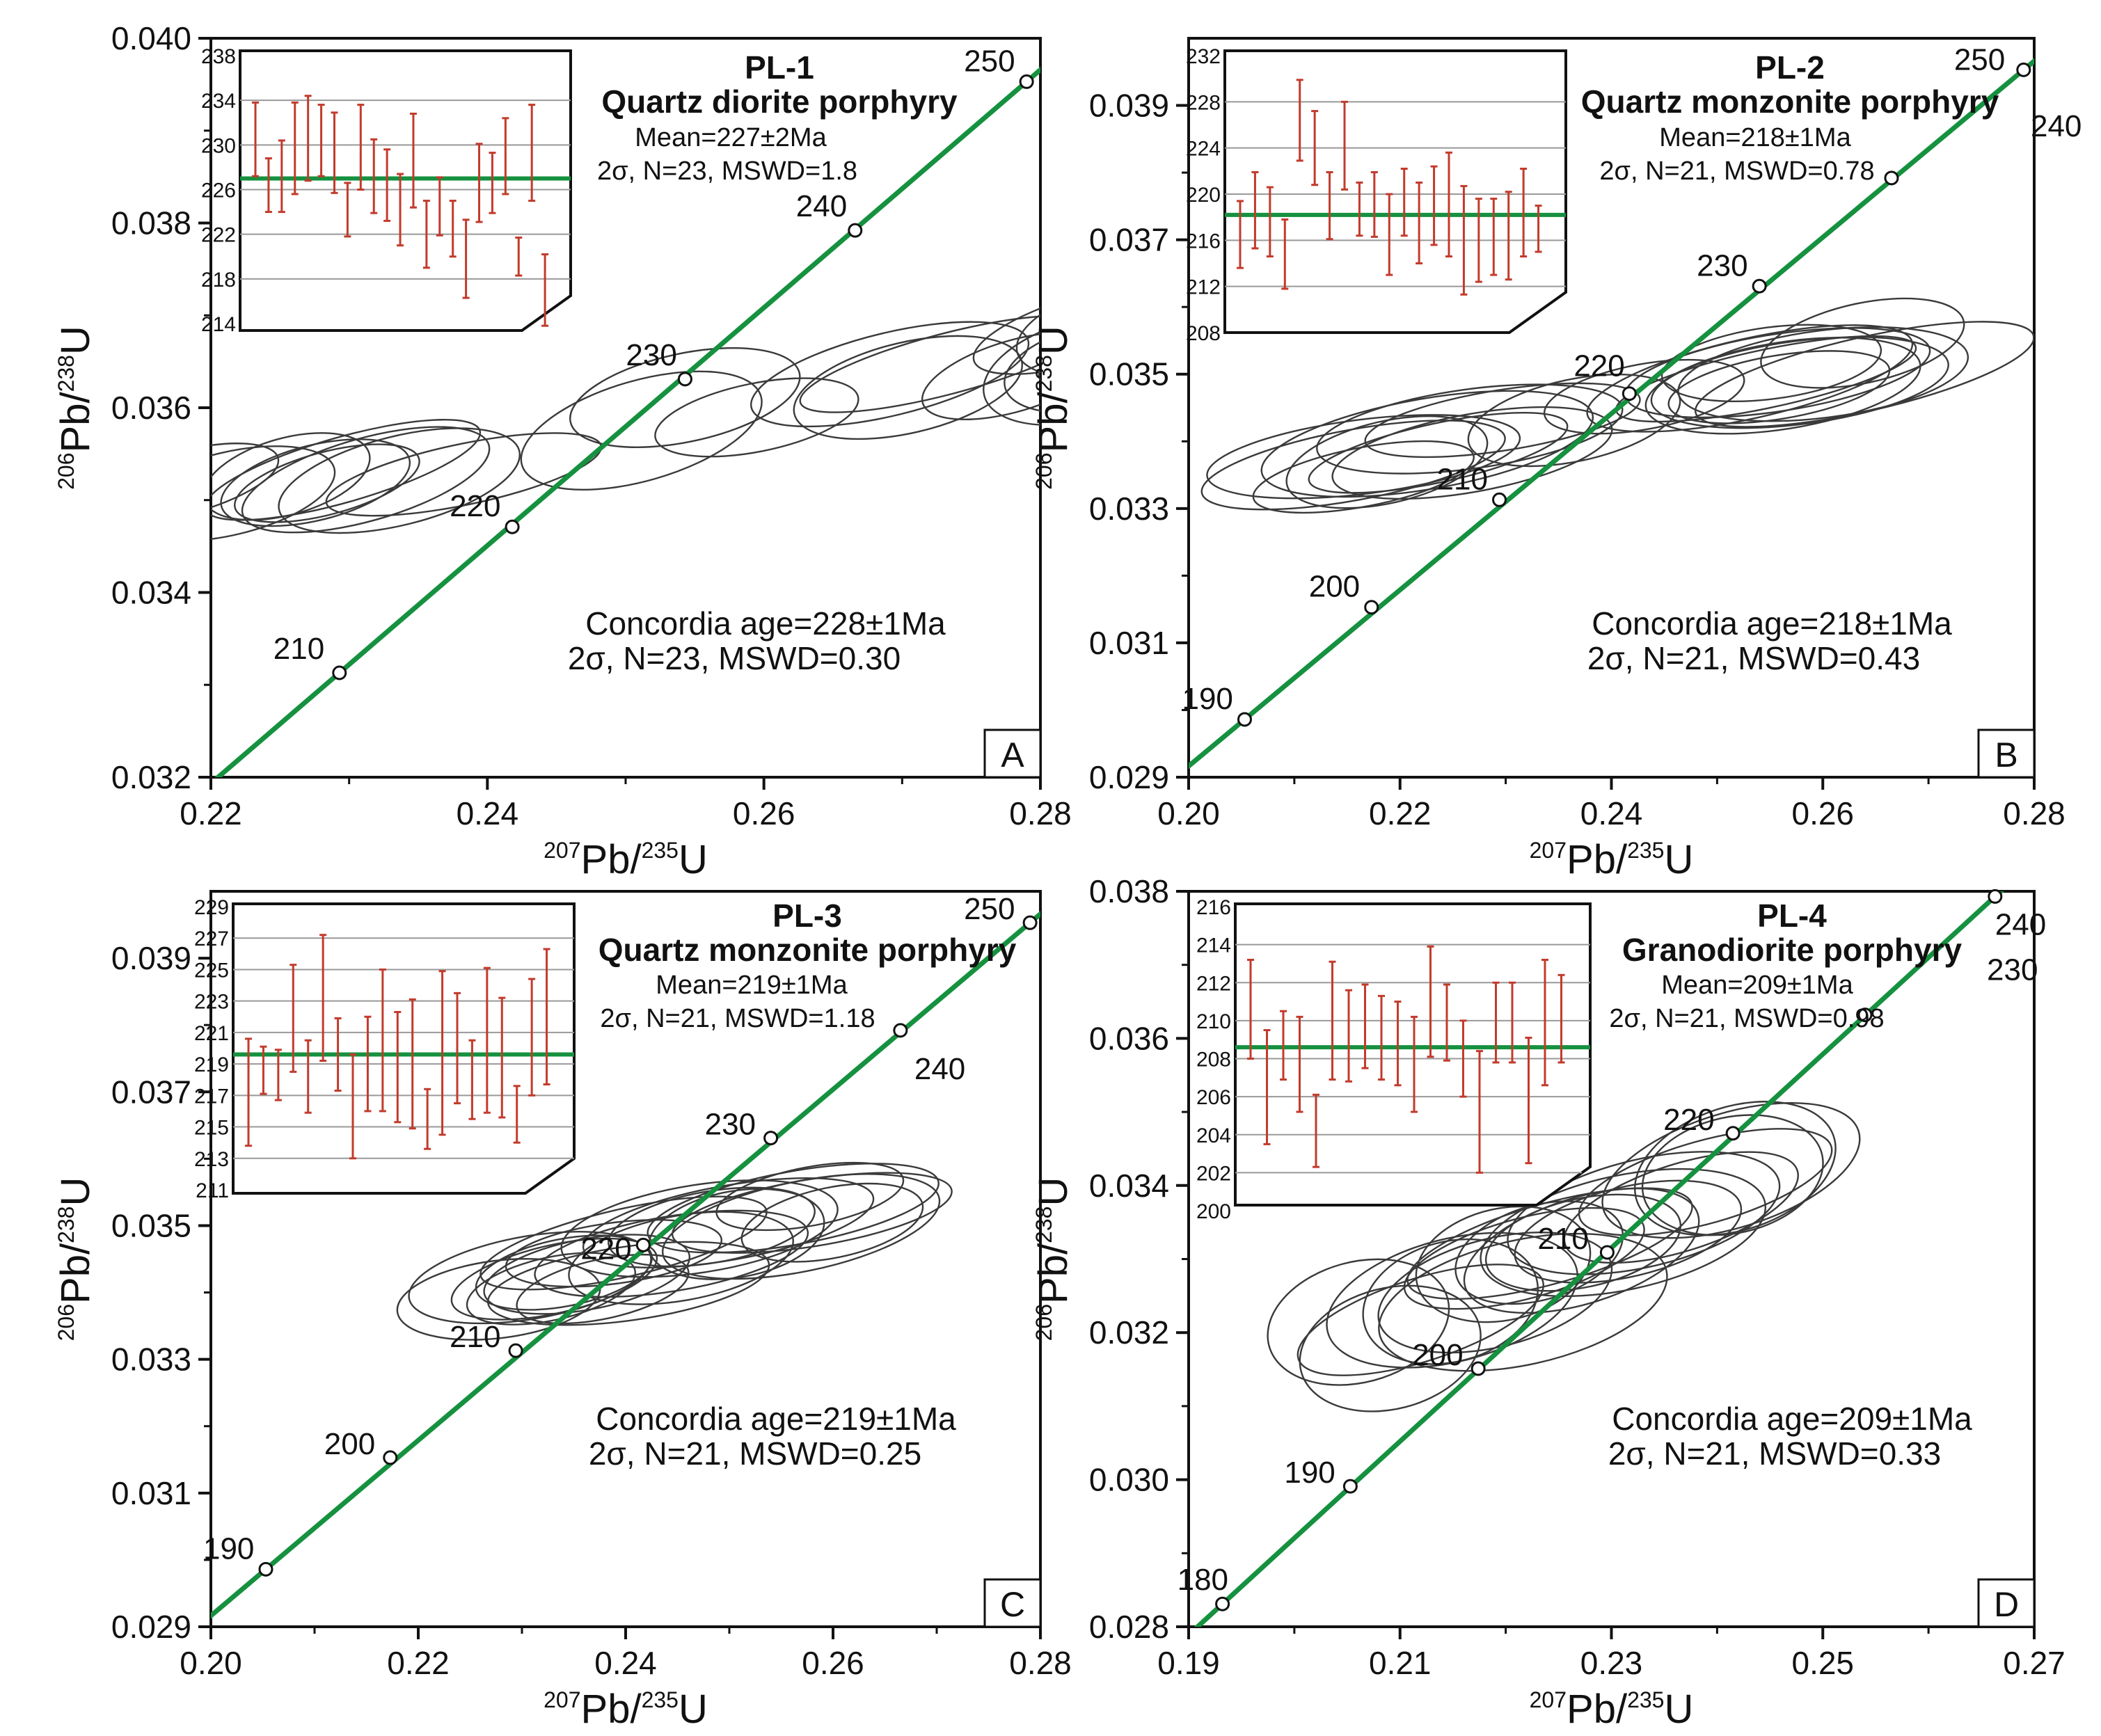  I want to click on x-tick-label: 0.27, so click(2034, 1663).